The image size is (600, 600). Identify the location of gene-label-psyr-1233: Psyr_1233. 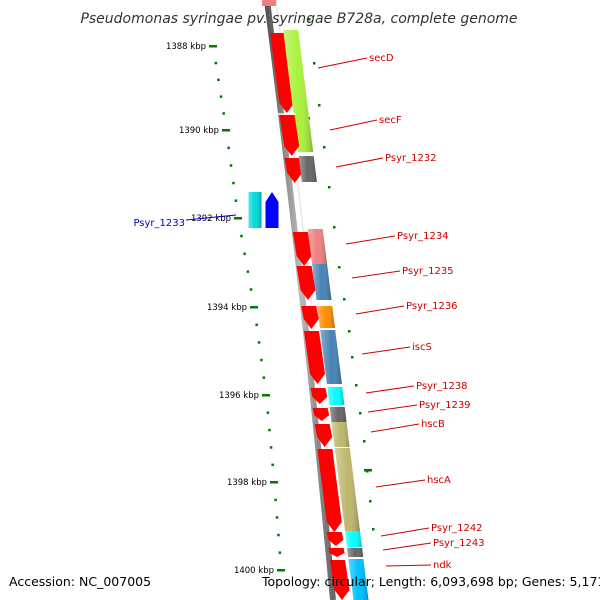
(159, 223).